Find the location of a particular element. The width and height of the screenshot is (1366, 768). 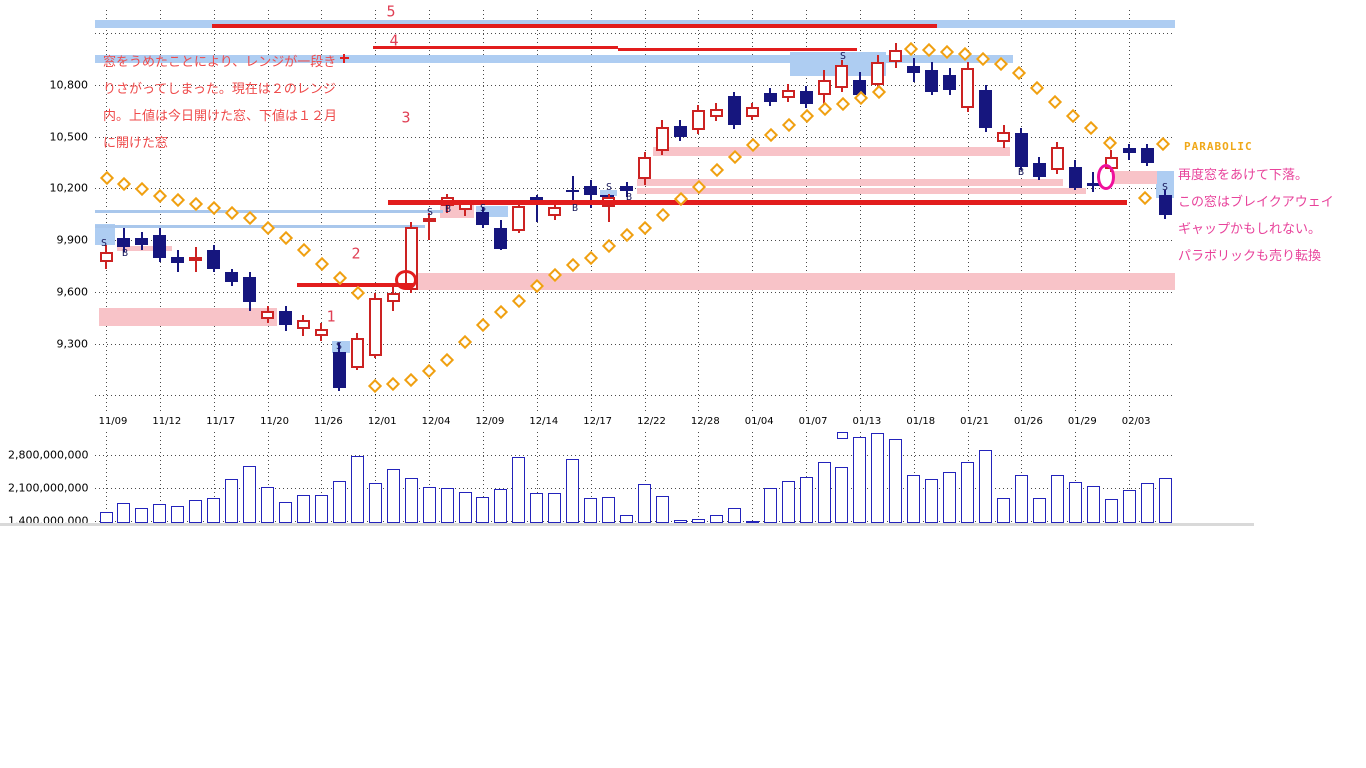

price-axis-label: 9,300 is located at coordinates (72, 343).